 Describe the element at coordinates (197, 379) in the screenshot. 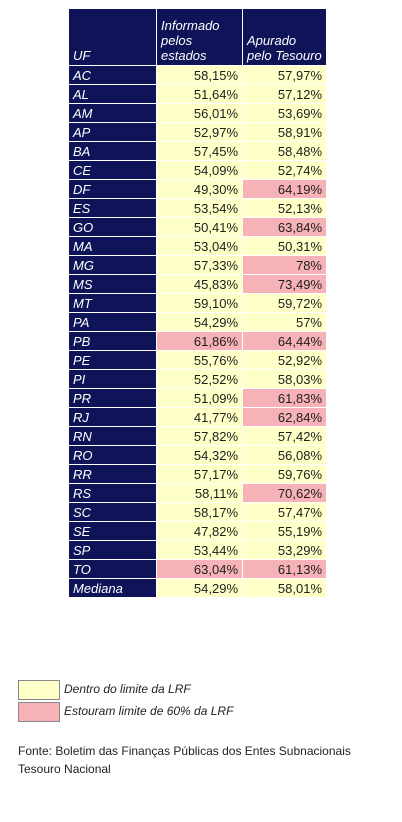

I see `table-row: PI 52,52% 58,03%` at that location.